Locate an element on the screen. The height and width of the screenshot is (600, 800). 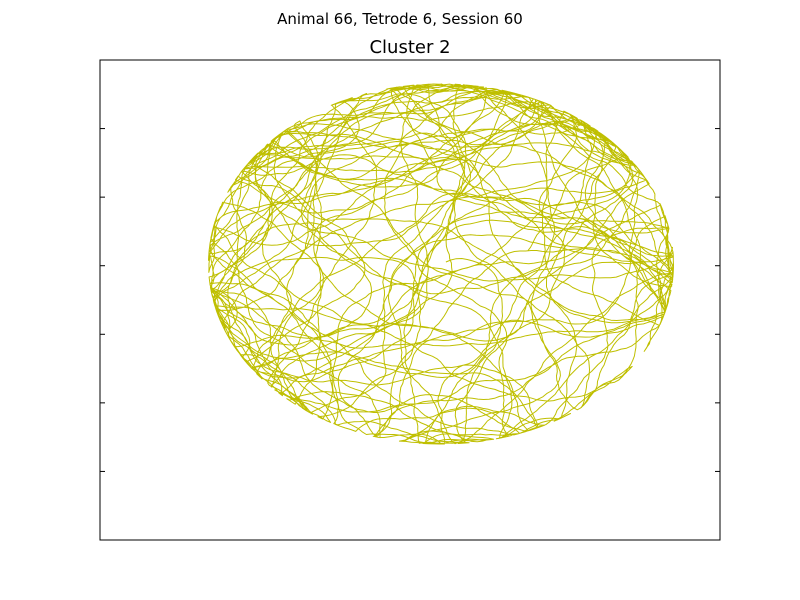
chart-title: Cluster 2 is located at coordinates (409, 47).